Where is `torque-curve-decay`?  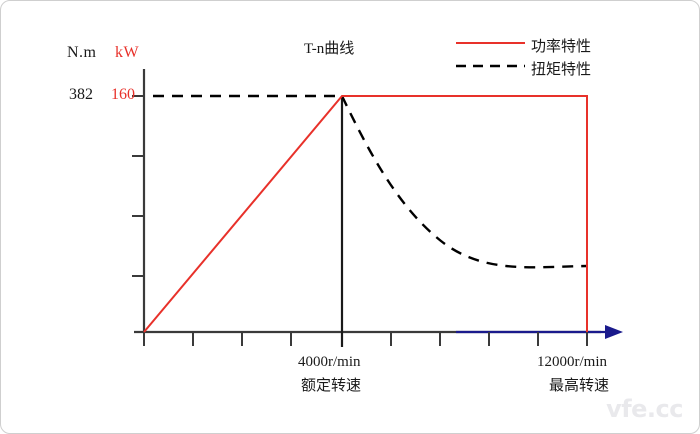
torque-curve-decay is located at coordinates (464, 182).